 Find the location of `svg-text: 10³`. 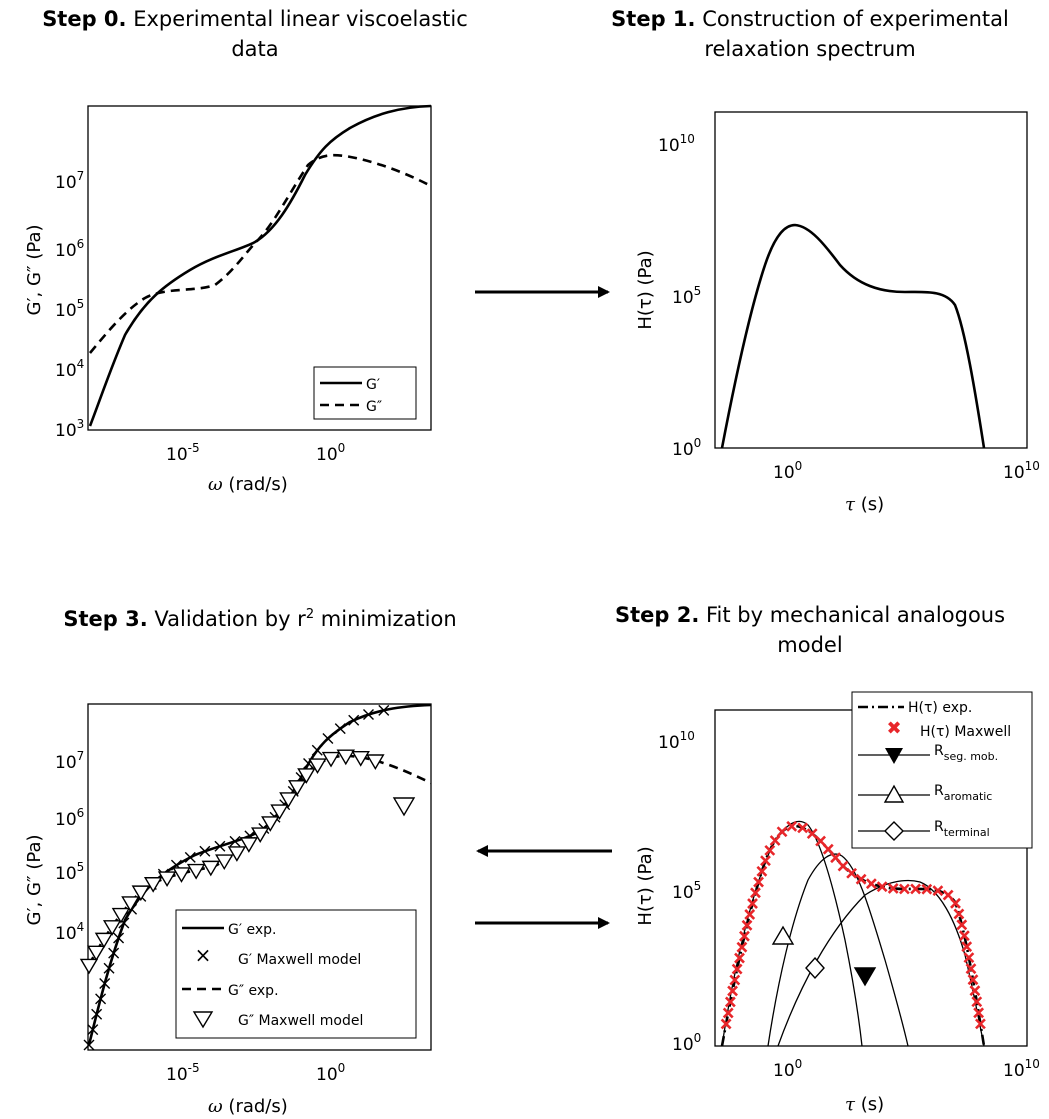

svg-text: 10³ is located at coordinates (69, 429).